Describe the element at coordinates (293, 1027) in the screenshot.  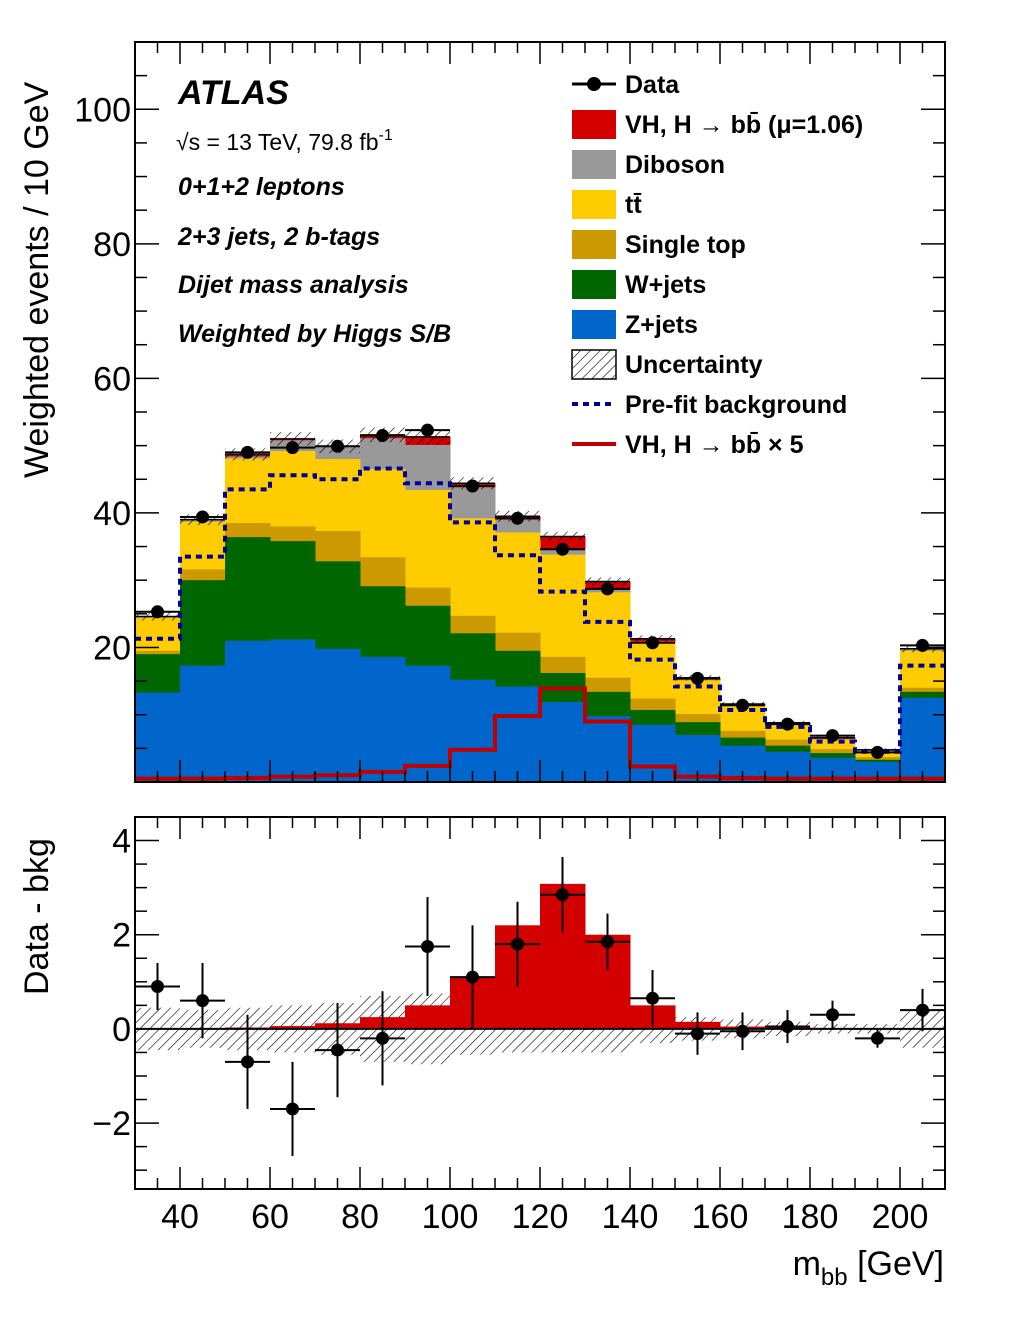
I see `residual-signal-bar` at that location.